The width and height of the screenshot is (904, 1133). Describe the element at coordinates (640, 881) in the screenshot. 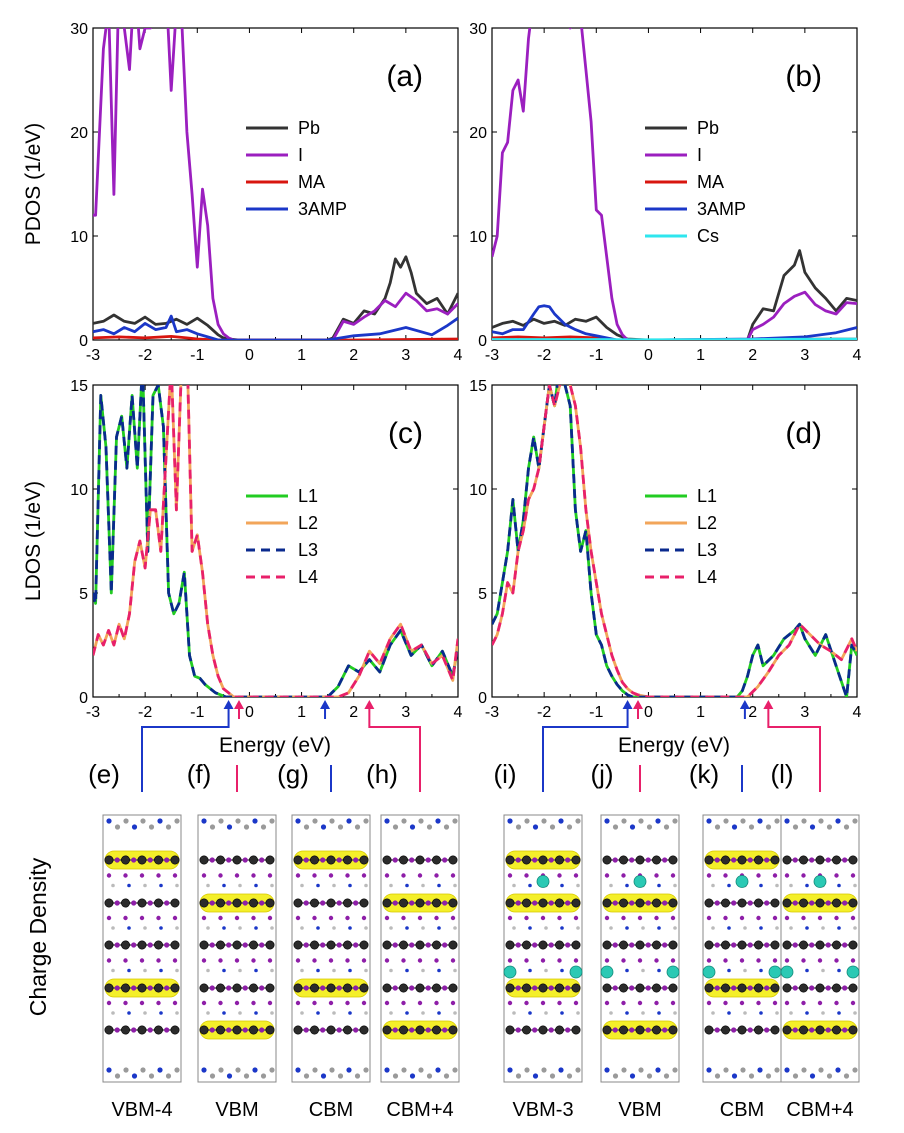

I see `atom-cs` at that location.